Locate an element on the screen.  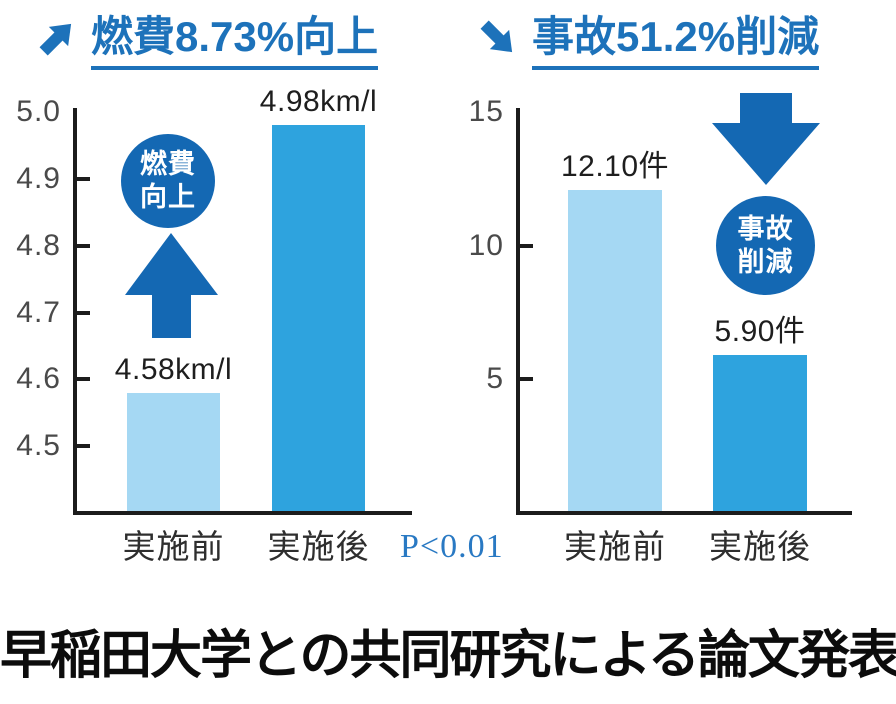
y-axis-tick-label: 4.7 is located at coordinates (38, 312).